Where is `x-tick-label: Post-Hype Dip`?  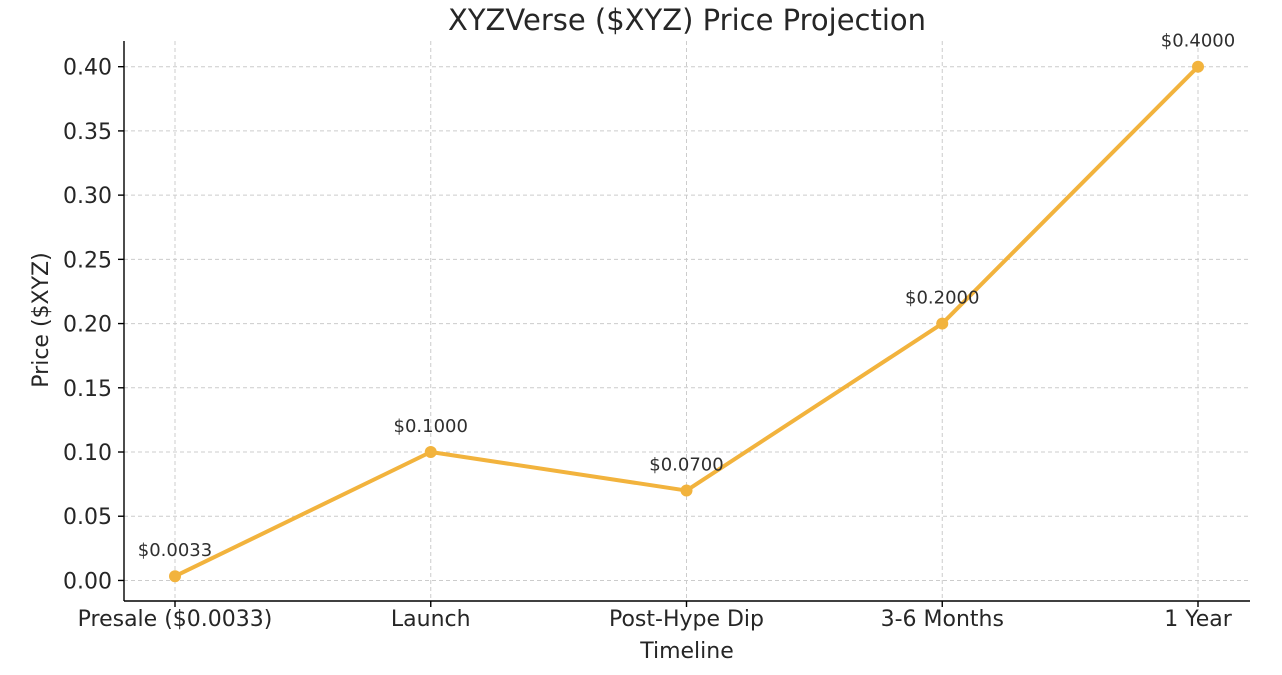
x-tick-label: Post-Hype Dip is located at coordinates (686, 619).